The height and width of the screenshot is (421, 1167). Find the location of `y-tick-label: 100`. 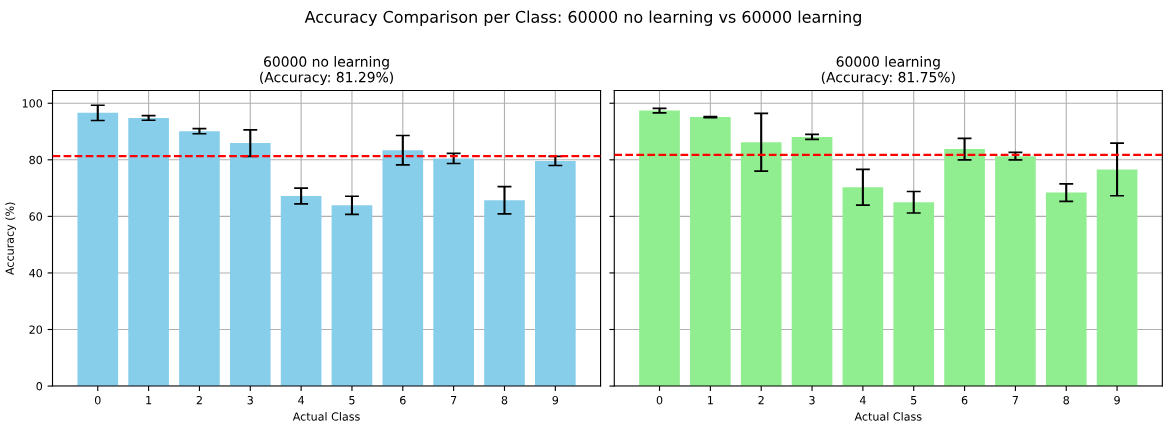

y-tick-label: 100 is located at coordinates (32, 103).